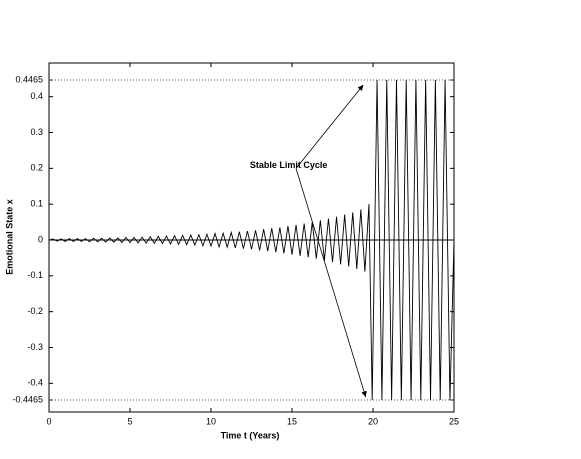  What do you see at coordinates (36, 168) in the screenshot?
I see `y-tick-label: 0.2` at bounding box center [36, 168].